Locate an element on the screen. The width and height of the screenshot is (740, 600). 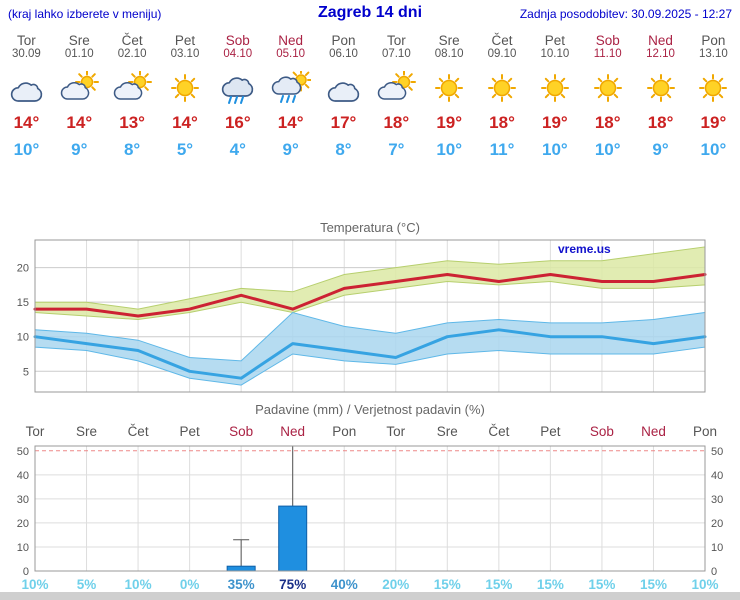
day-date: 06.10 is located at coordinates (343, 54).